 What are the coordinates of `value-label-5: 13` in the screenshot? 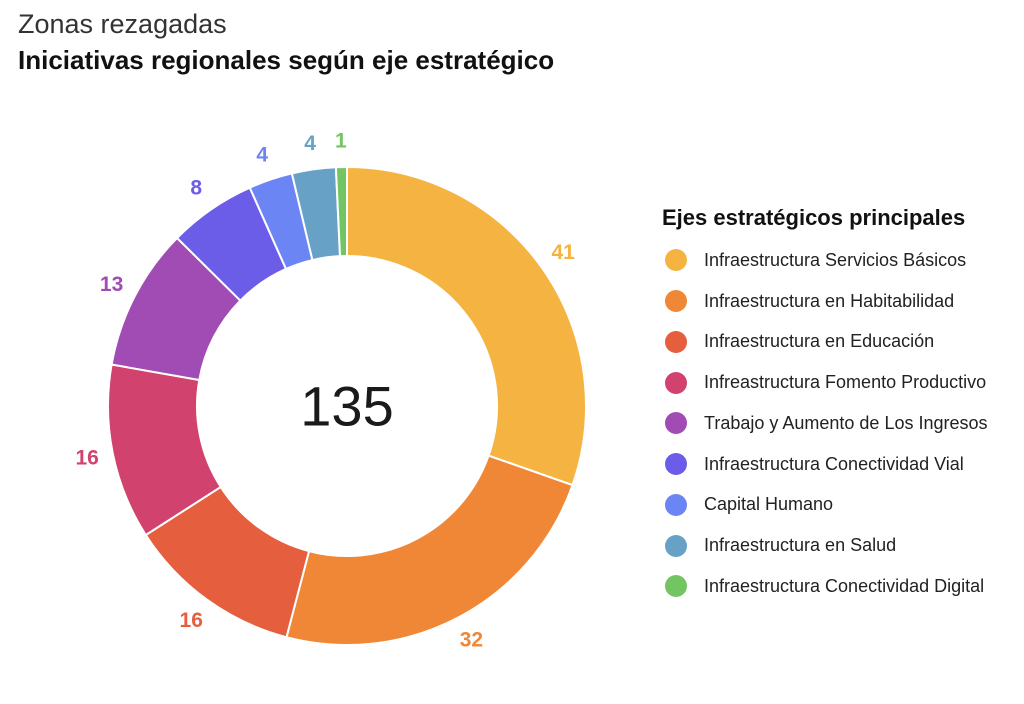 It's located at (111, 284).